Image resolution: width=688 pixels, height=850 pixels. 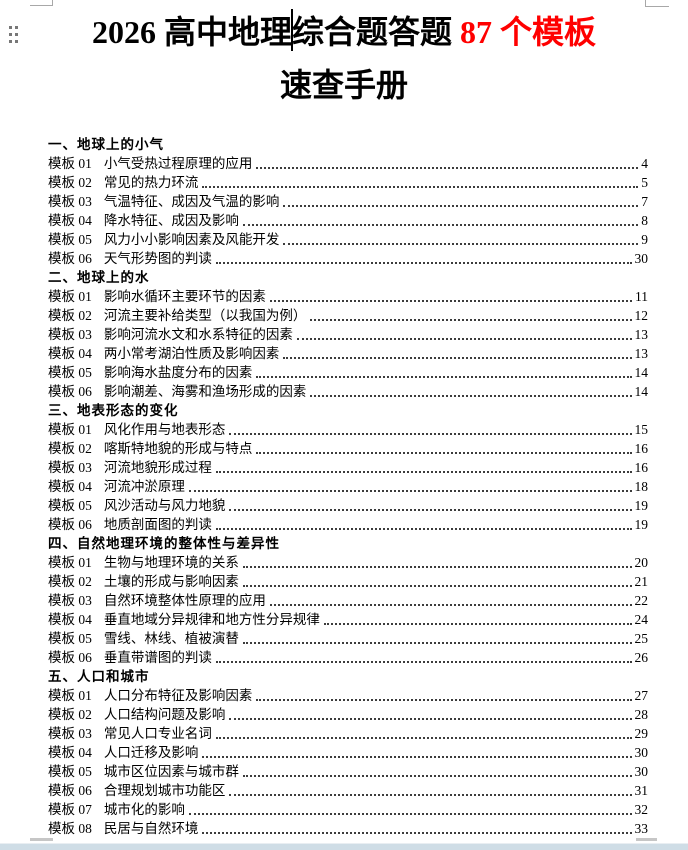 I want to click on toc-item-page: 14, so click(x=641, y=372).